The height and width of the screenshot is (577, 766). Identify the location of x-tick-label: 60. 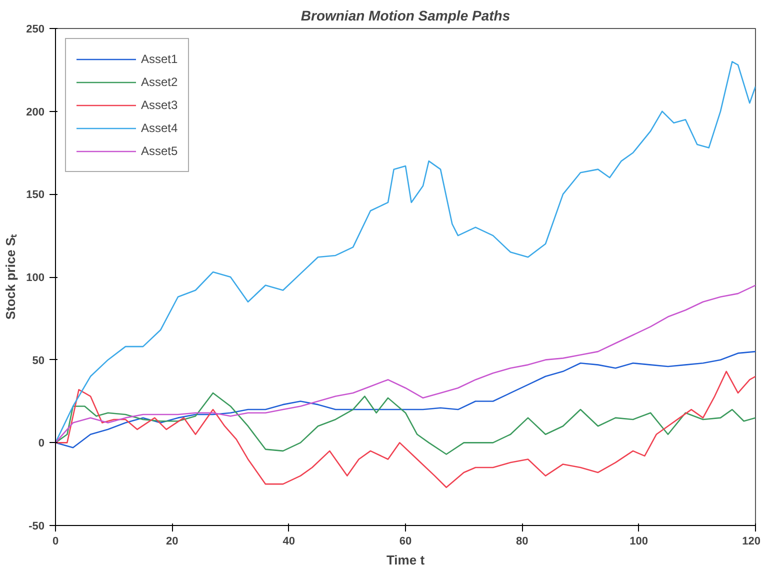
(405, 542).